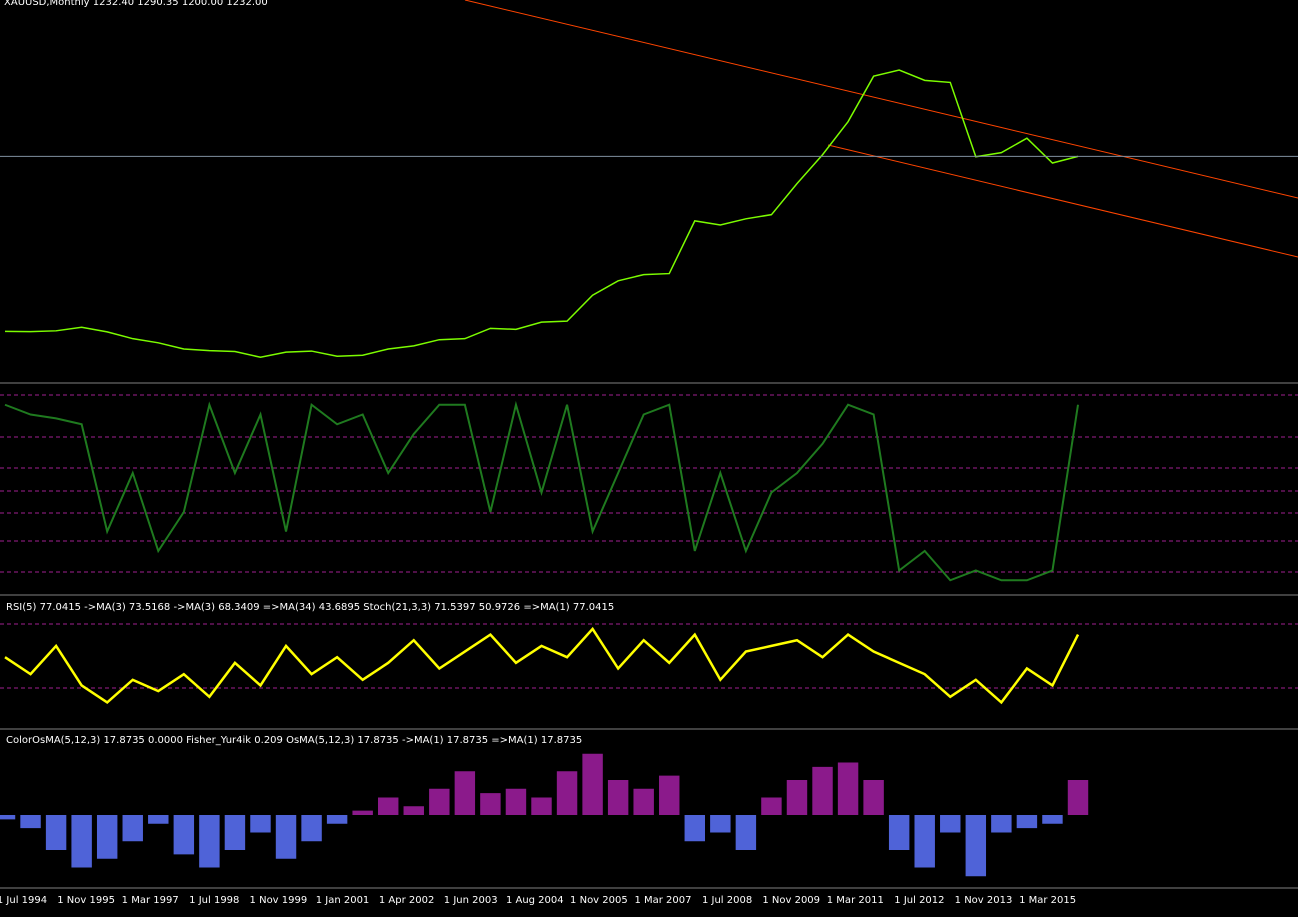  Describe the element at coordinates (86, 900) in the screenshot. I see `x-axis-label: 1 Nov 1995` at that location.